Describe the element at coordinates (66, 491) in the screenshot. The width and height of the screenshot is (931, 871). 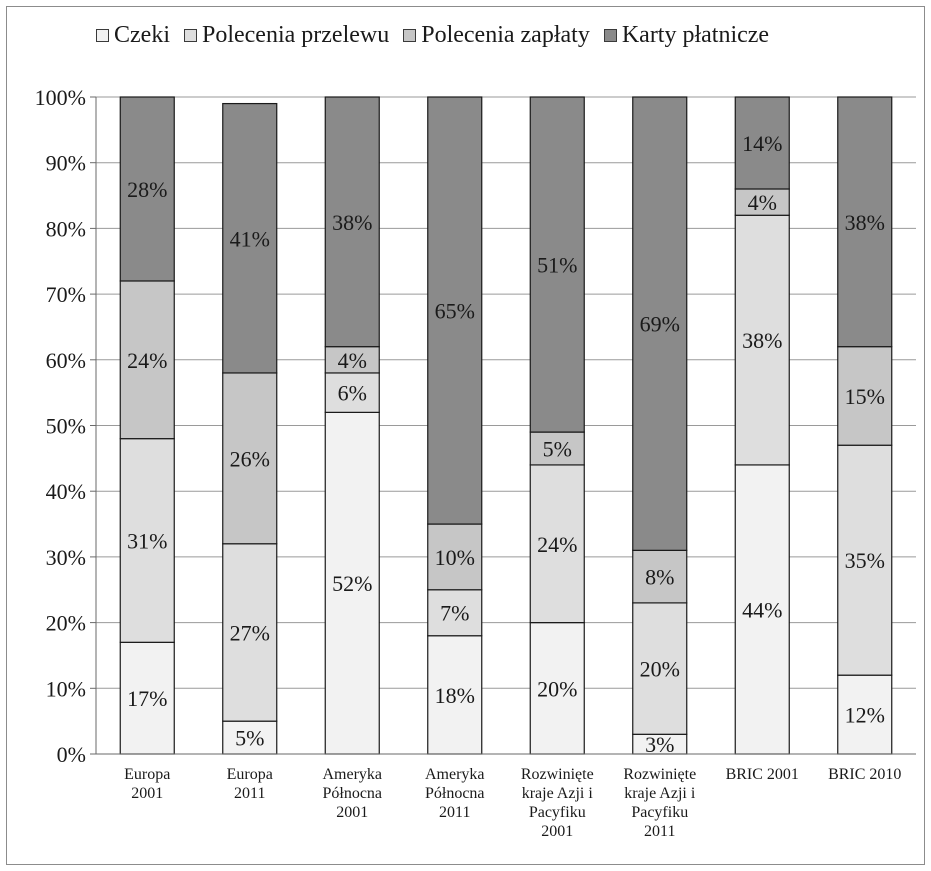
I see `y-tick-label: 40%` at that location.